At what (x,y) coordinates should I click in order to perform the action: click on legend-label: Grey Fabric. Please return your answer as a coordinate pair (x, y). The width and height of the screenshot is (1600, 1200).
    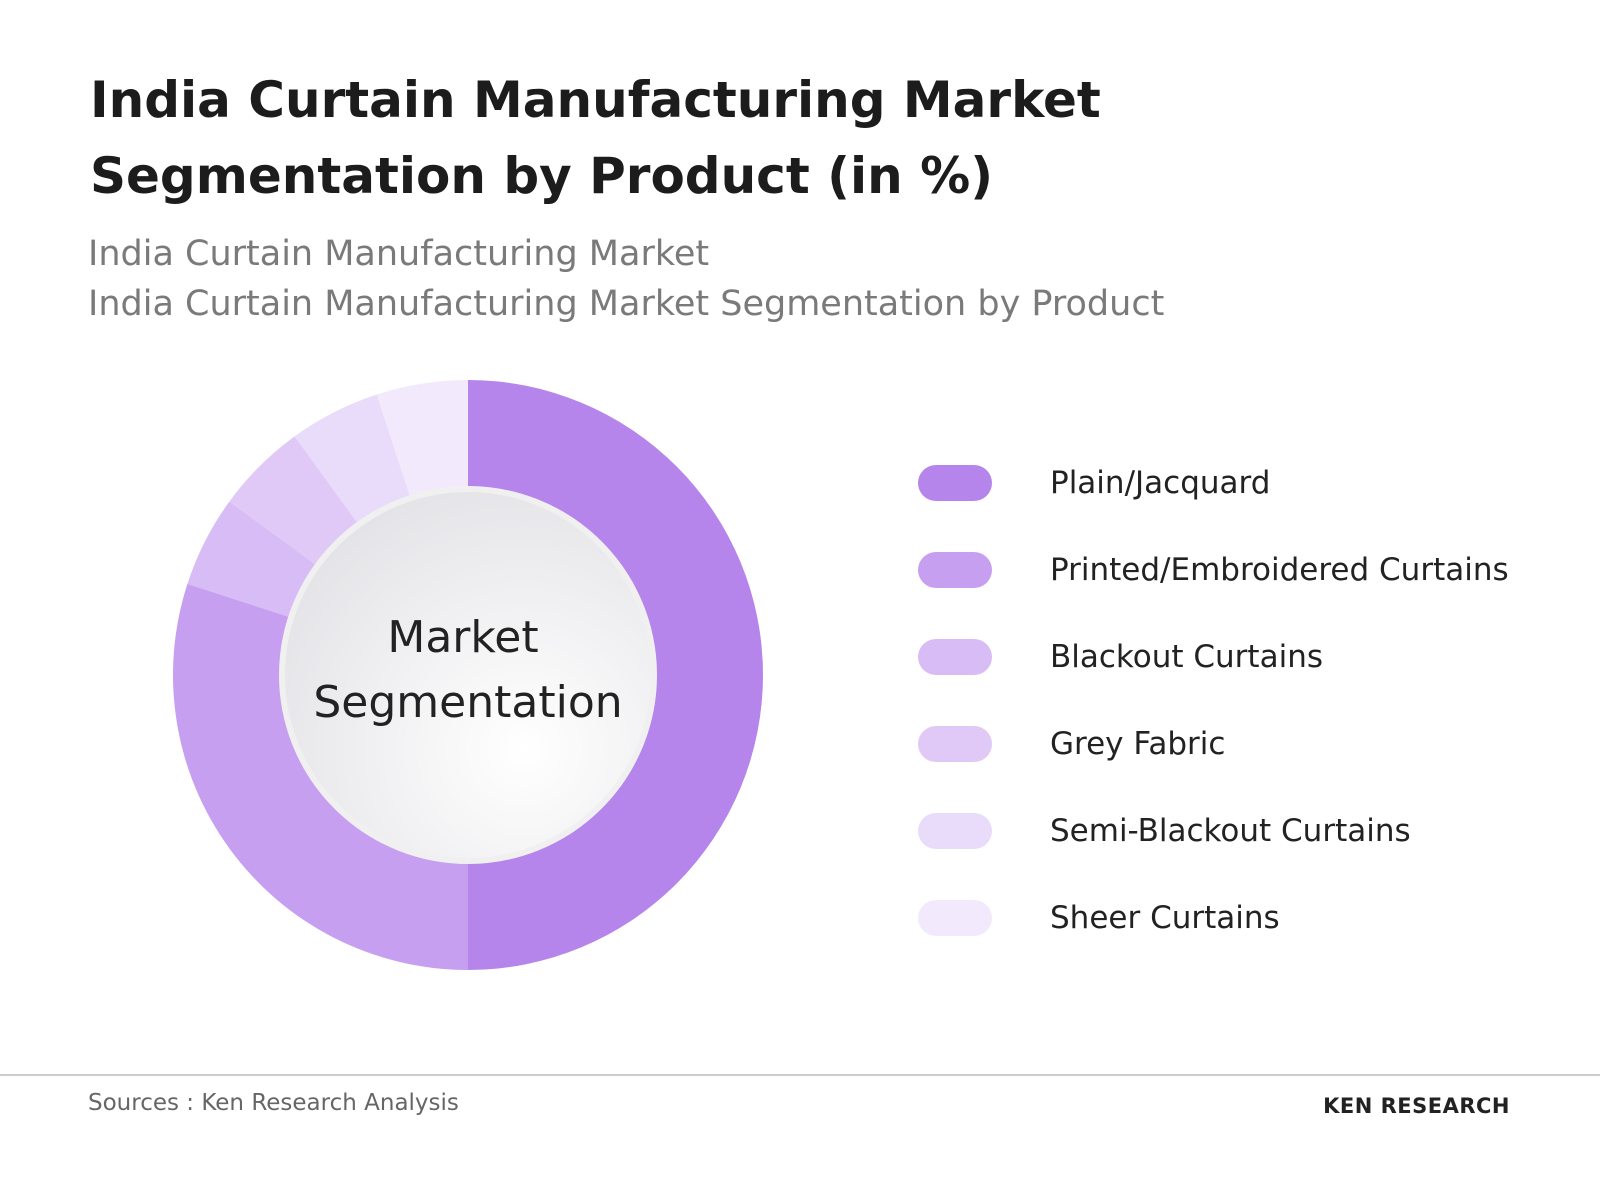
    Looking at the image, I should click on (1138, 744).